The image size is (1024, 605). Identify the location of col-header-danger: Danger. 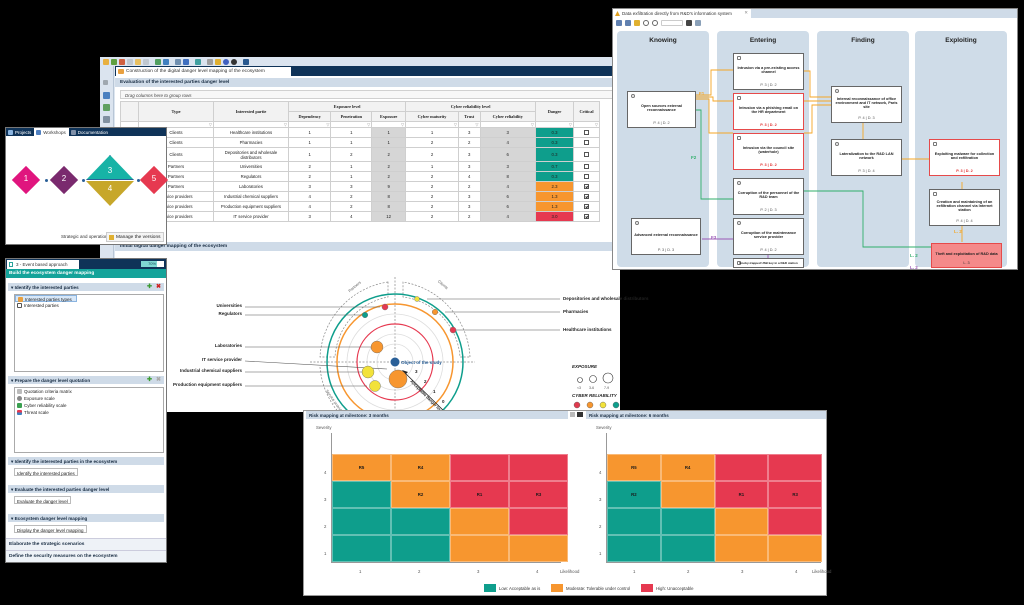
(554, 111).